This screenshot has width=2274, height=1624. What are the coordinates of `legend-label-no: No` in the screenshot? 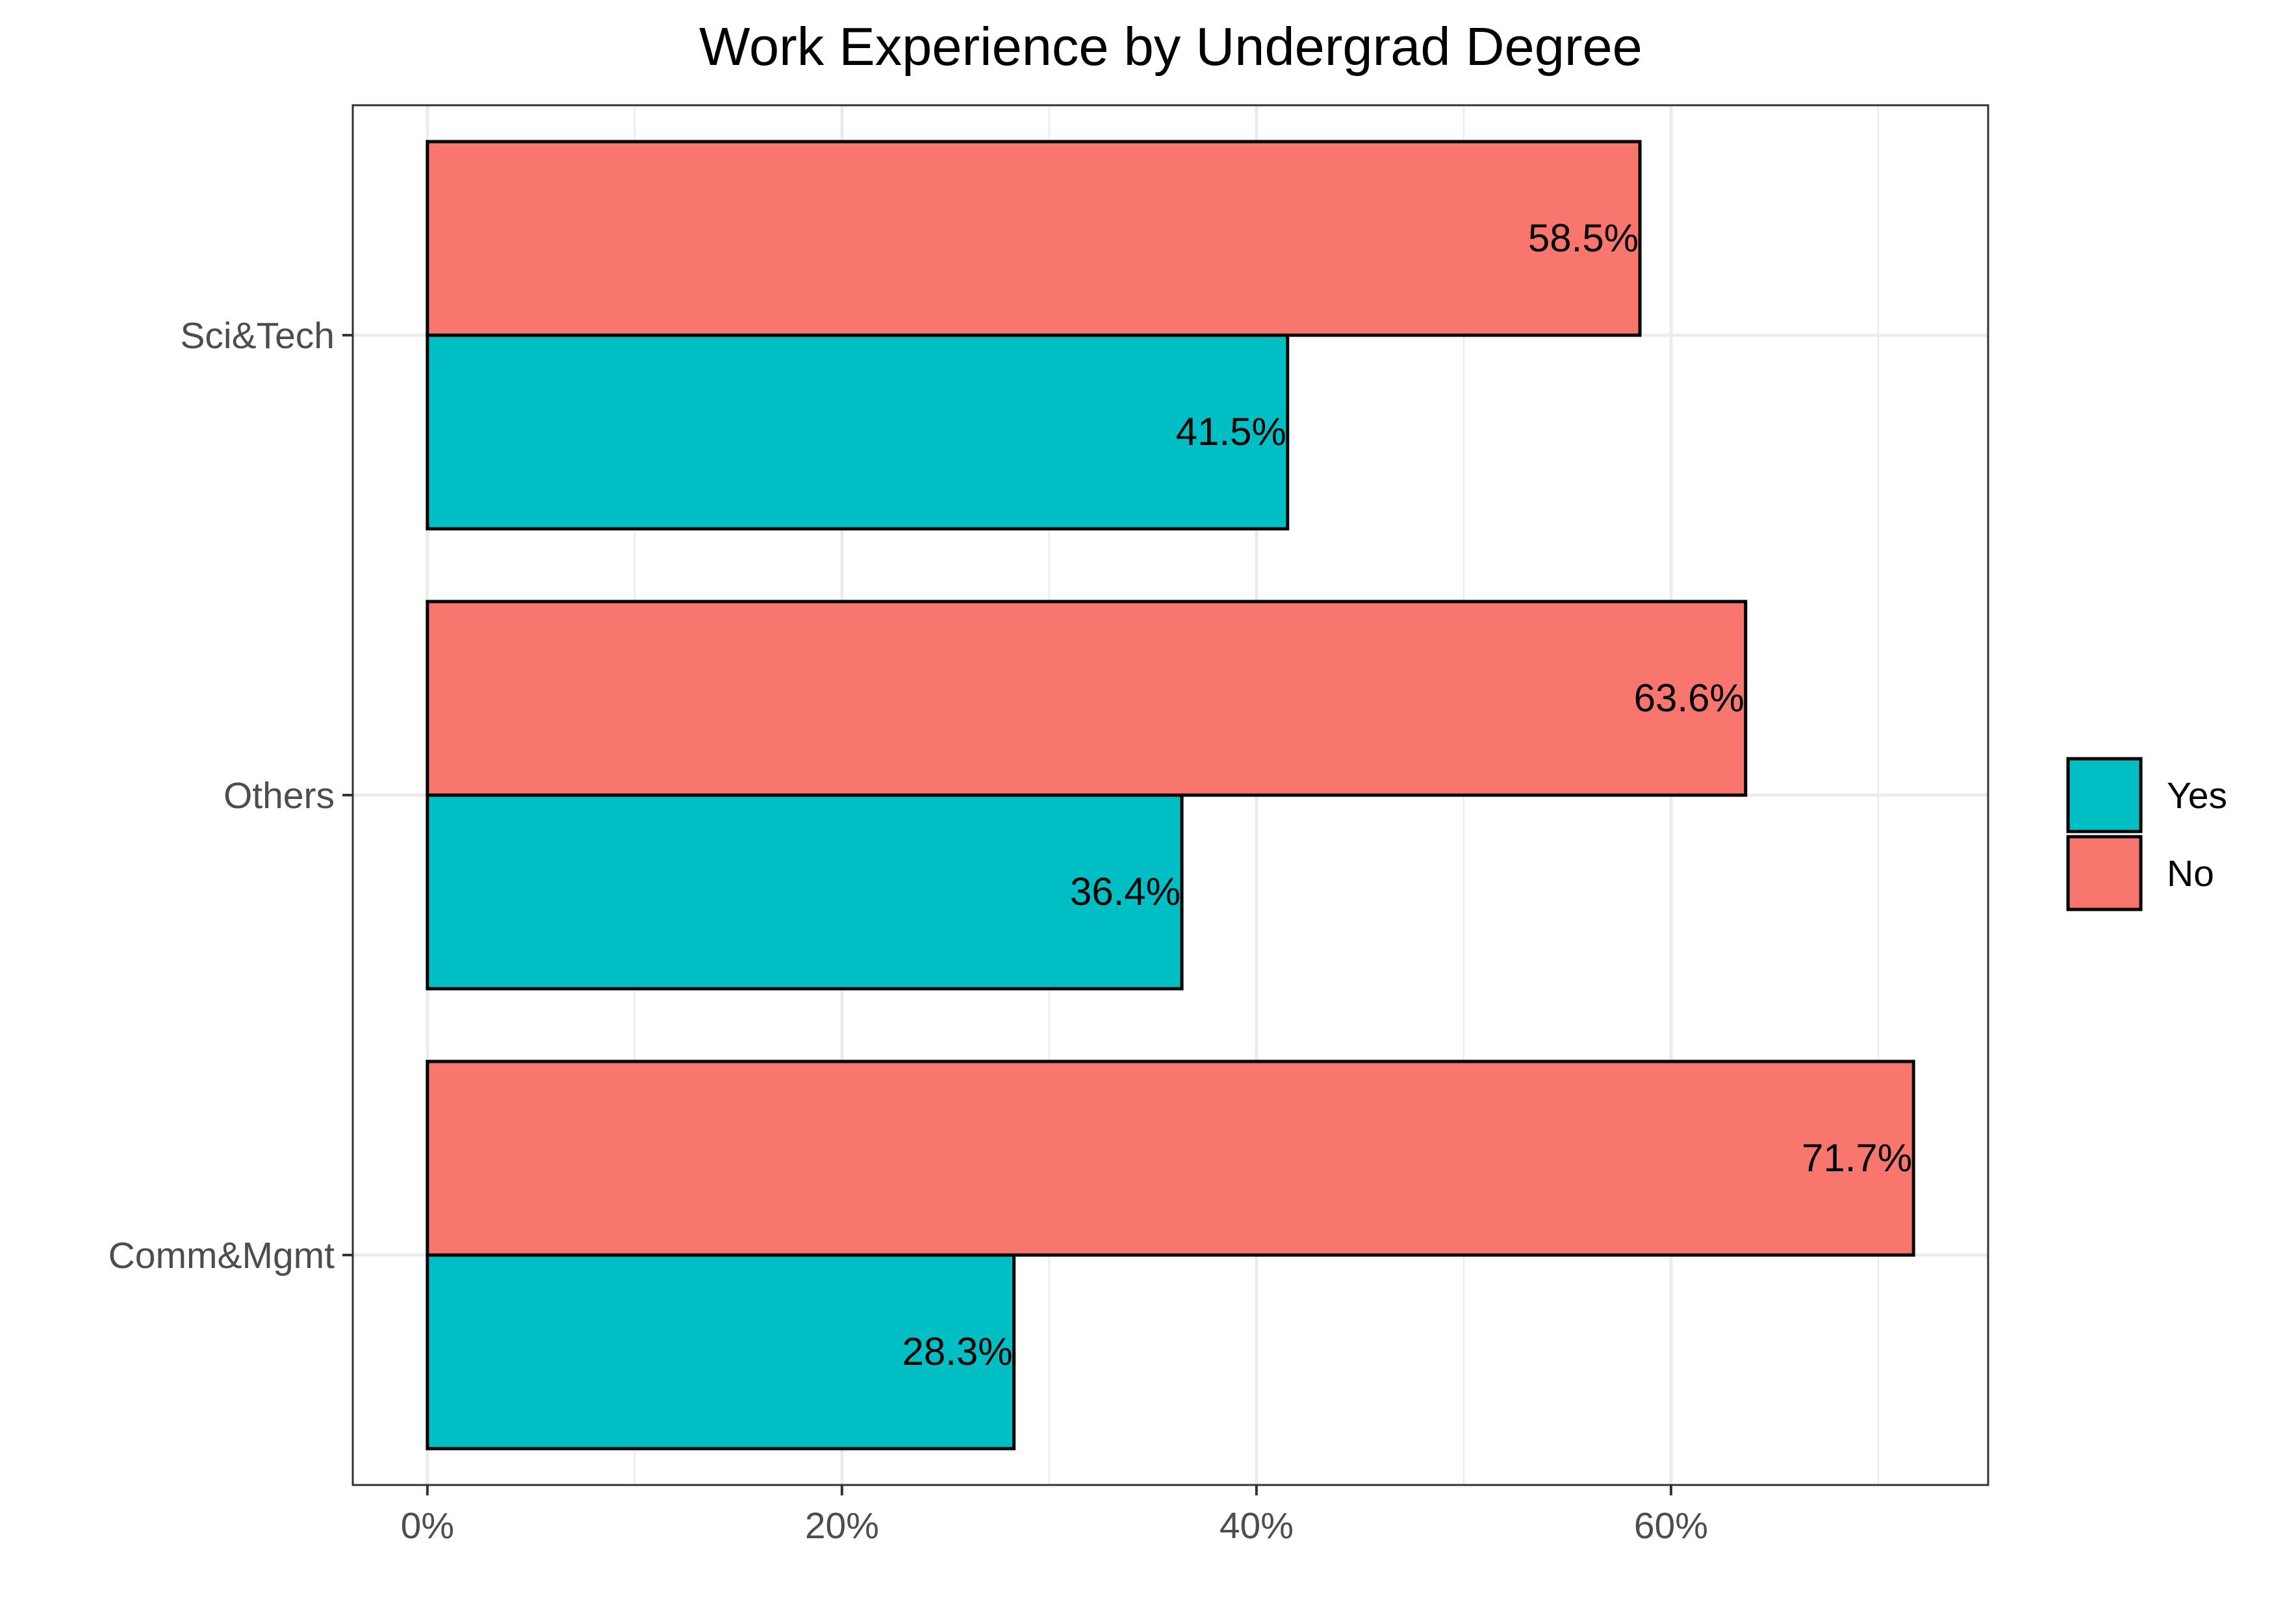 It's located at (2190, 873).